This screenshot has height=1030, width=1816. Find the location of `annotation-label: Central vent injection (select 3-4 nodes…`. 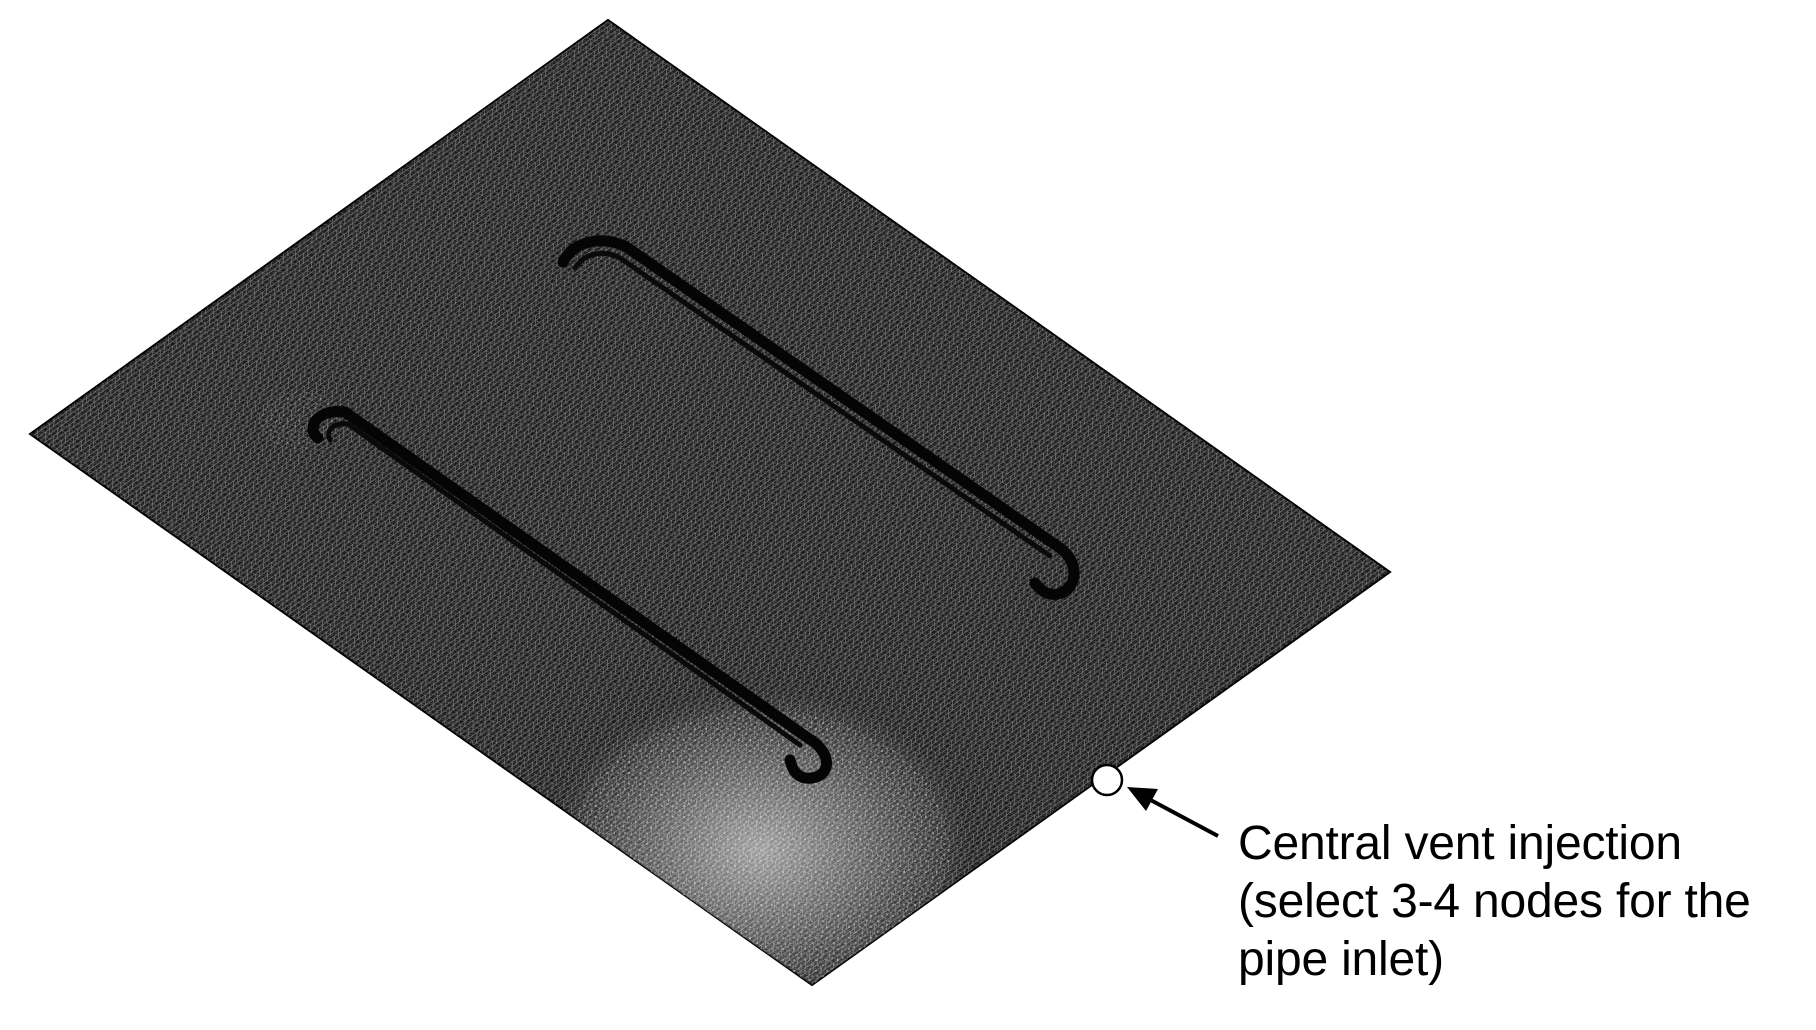

annotation-label: Central vent injection (select 3-4 nodes… is located at coordinates (1518, 902).